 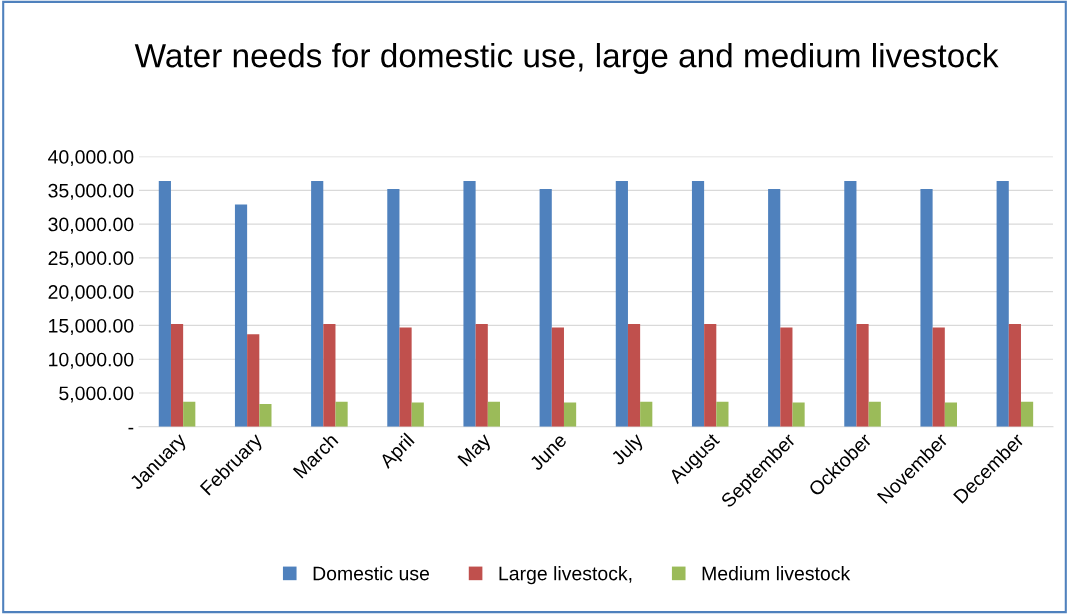 What do you see at coordinates (91, 191) in the screenshot?
I see `y-tick-label: 35,000.00` at bounding box center [91, 191].